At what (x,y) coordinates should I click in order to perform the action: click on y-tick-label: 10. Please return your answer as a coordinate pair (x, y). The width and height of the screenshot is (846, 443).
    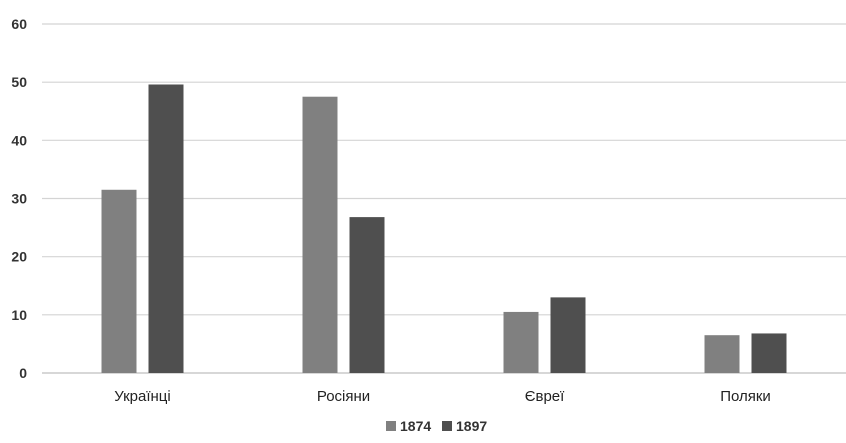
    Looking at the image, I should click on (19, 315).